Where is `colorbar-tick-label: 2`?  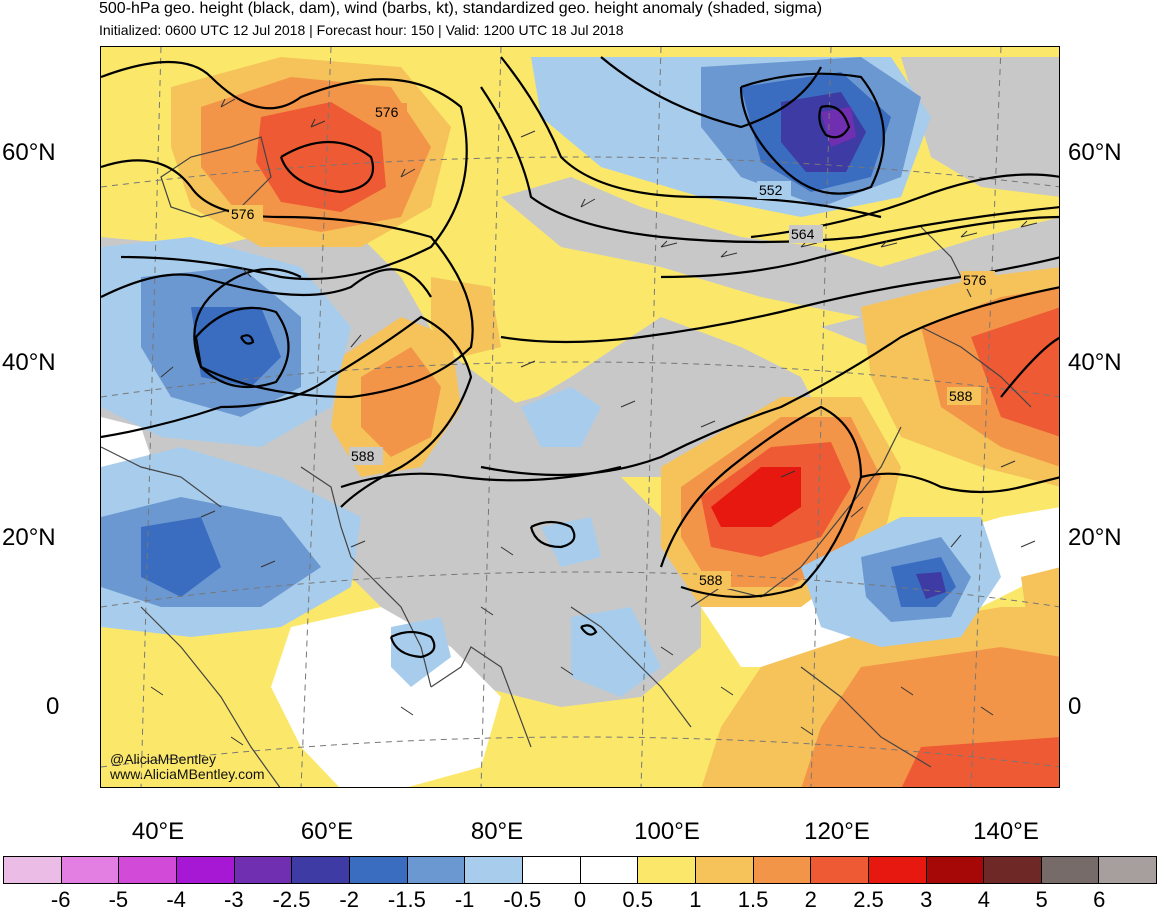
colorbar-tick-label: 2 is located at coordinates (810, 899).